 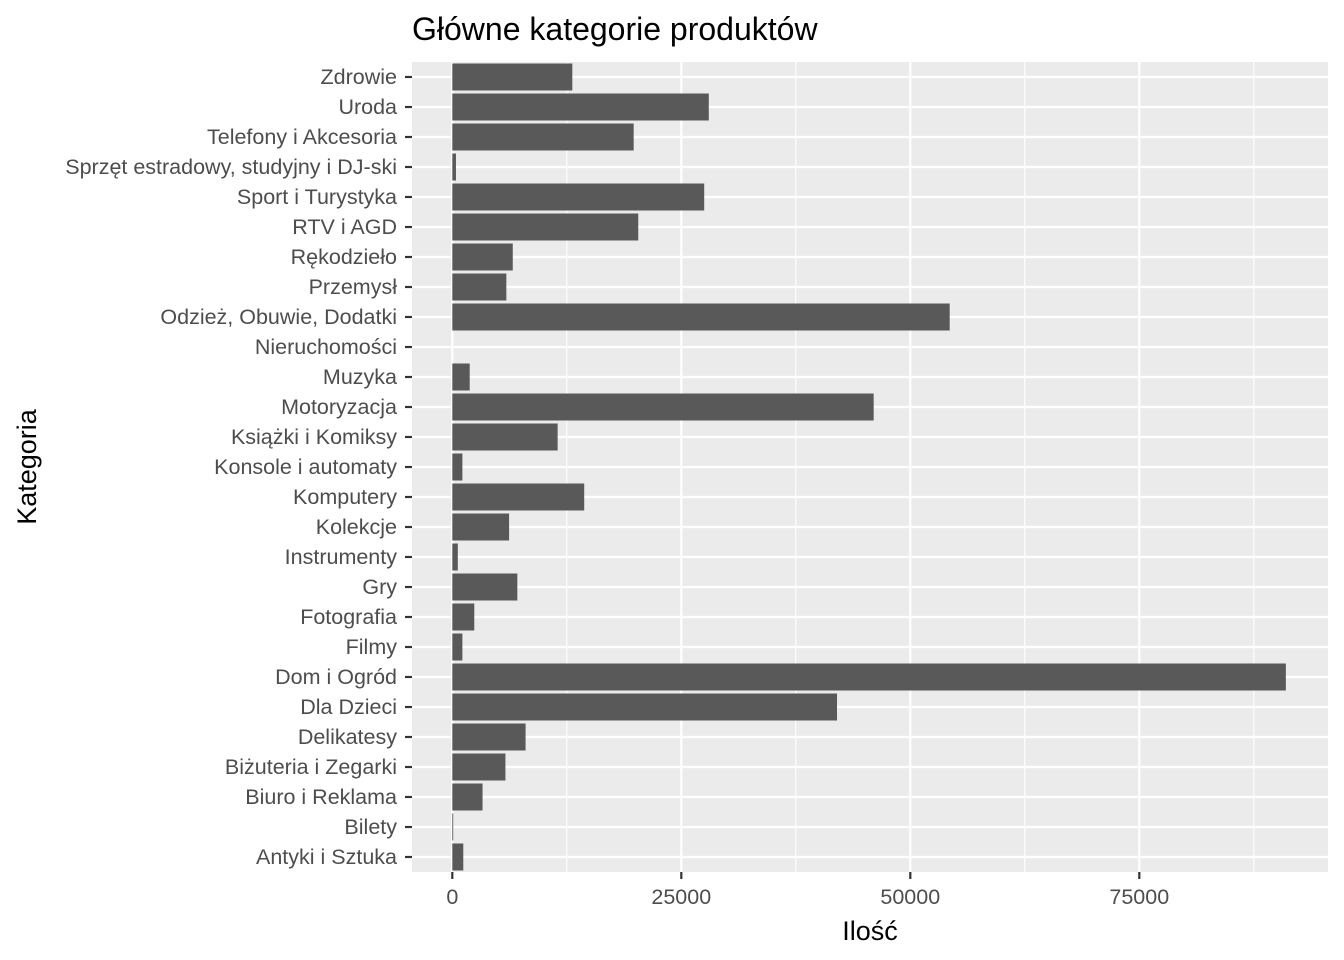 I want to click on x-tick-label: 75000, so click(x=1139, y=897).